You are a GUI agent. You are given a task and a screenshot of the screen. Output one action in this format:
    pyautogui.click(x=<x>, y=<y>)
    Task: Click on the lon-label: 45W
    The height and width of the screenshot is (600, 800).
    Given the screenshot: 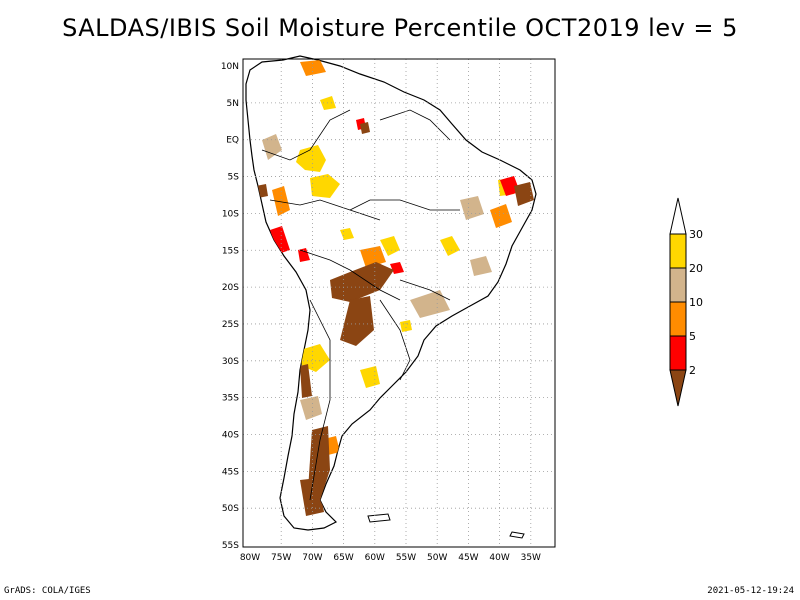 What is the action you would take?
    pyautogui.click(x=468, y=558)
    